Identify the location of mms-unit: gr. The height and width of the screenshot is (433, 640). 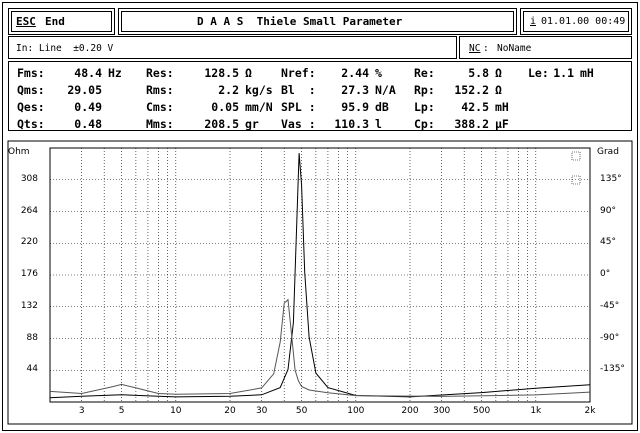
(252, 124).